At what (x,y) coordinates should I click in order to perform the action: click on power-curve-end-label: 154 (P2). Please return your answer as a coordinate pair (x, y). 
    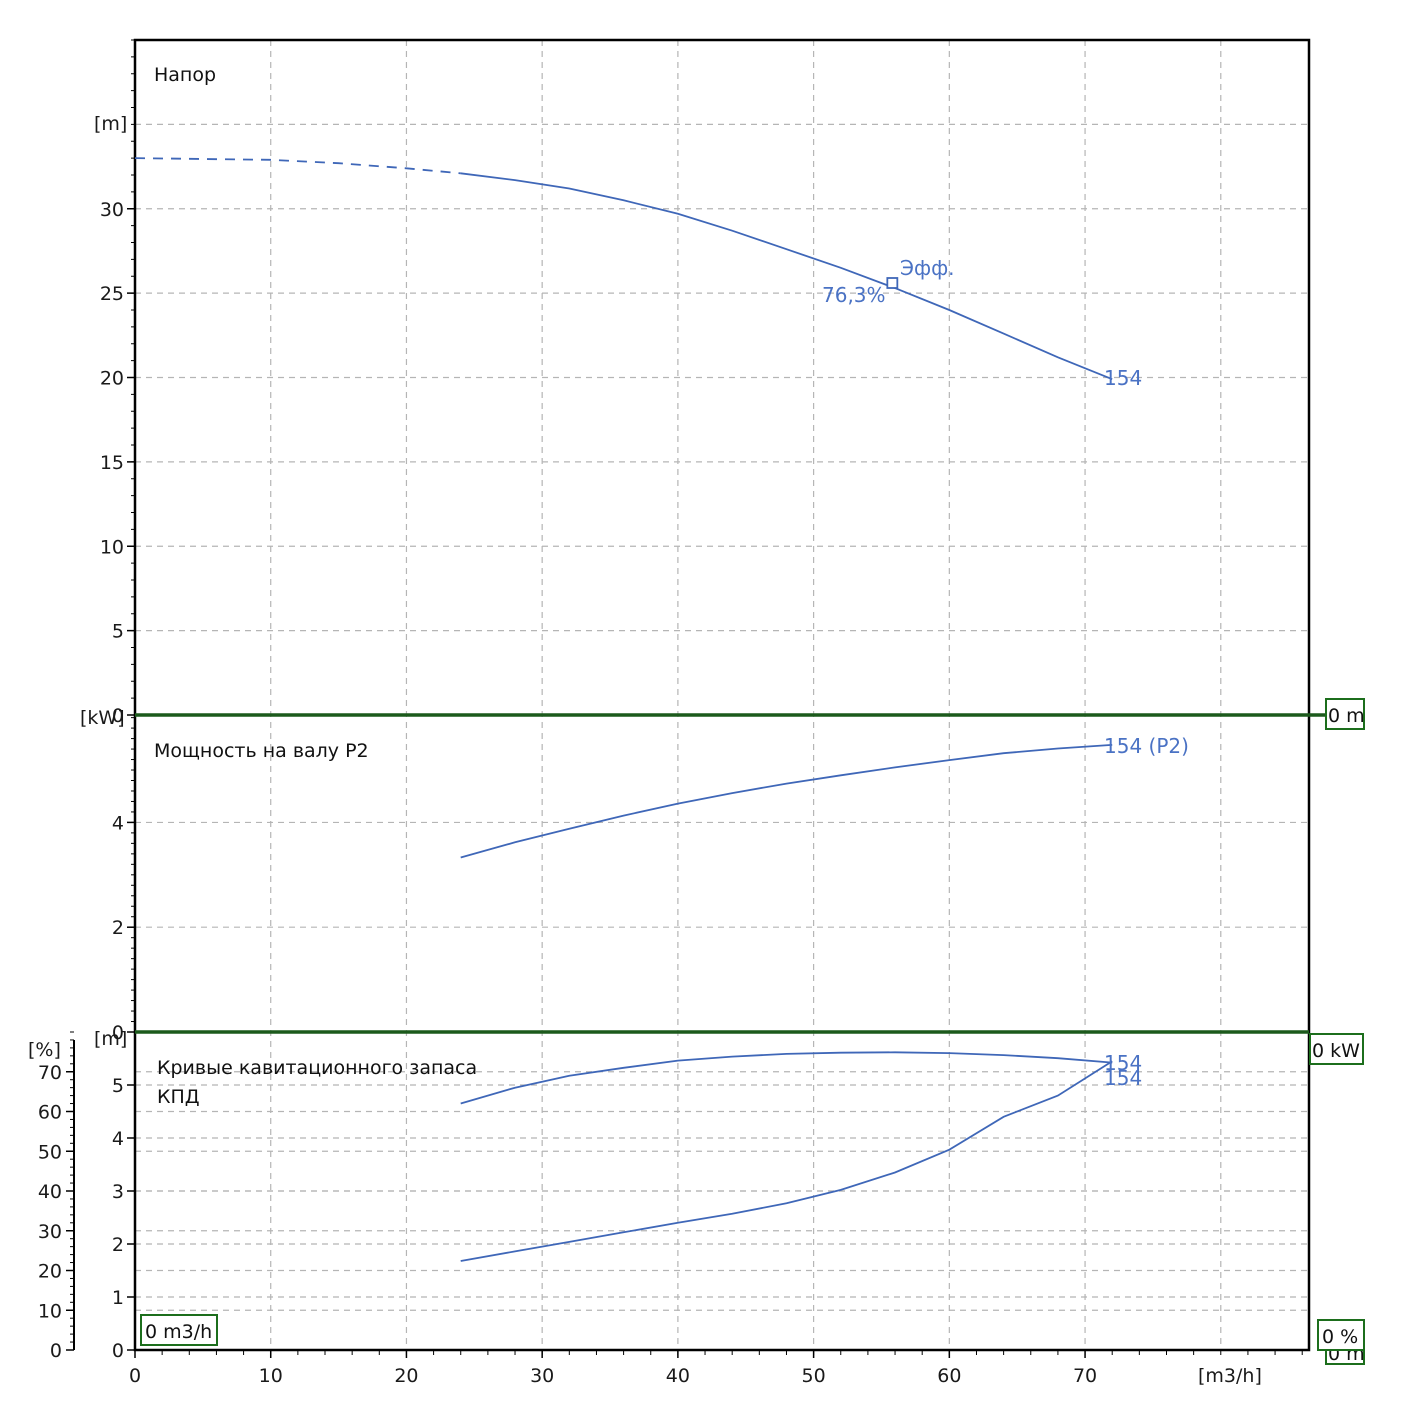
    Looking at the image, I should click on (1146, 746).